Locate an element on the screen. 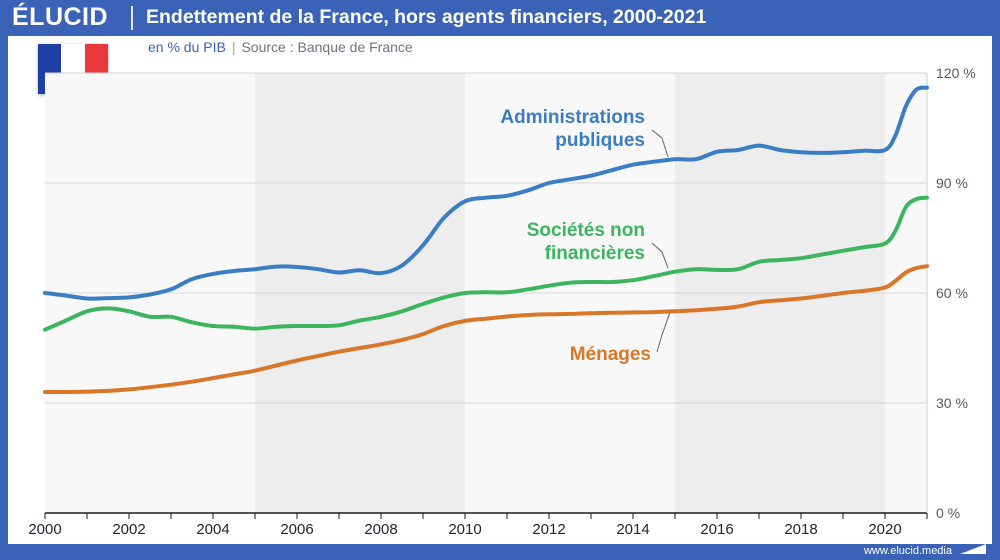 The image size is (1000, 560). x-tick-label: 2006 is located at coordinates (296, 529).